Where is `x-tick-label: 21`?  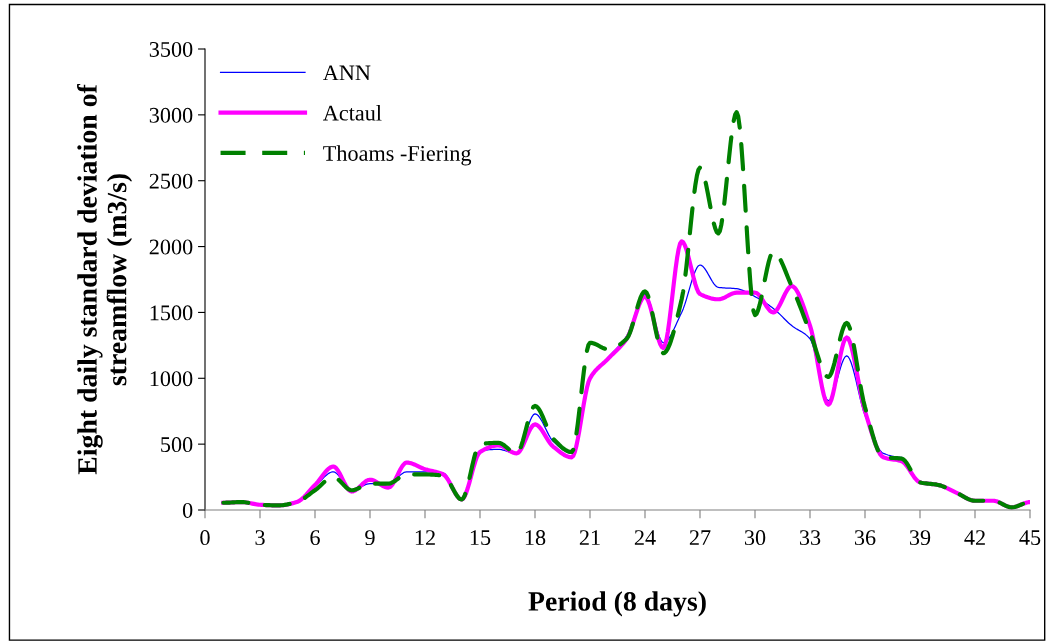 x-tick-label: 21 is located at coordinates (589, 537).